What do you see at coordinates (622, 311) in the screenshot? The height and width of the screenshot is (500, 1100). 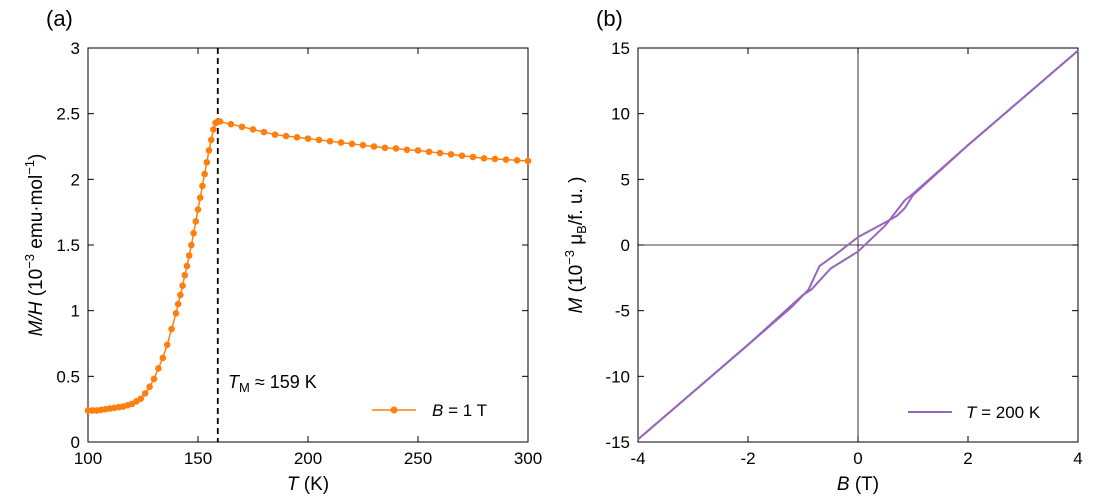 I see `y-tick-label-b: -5` at bounding box center [622, 311].